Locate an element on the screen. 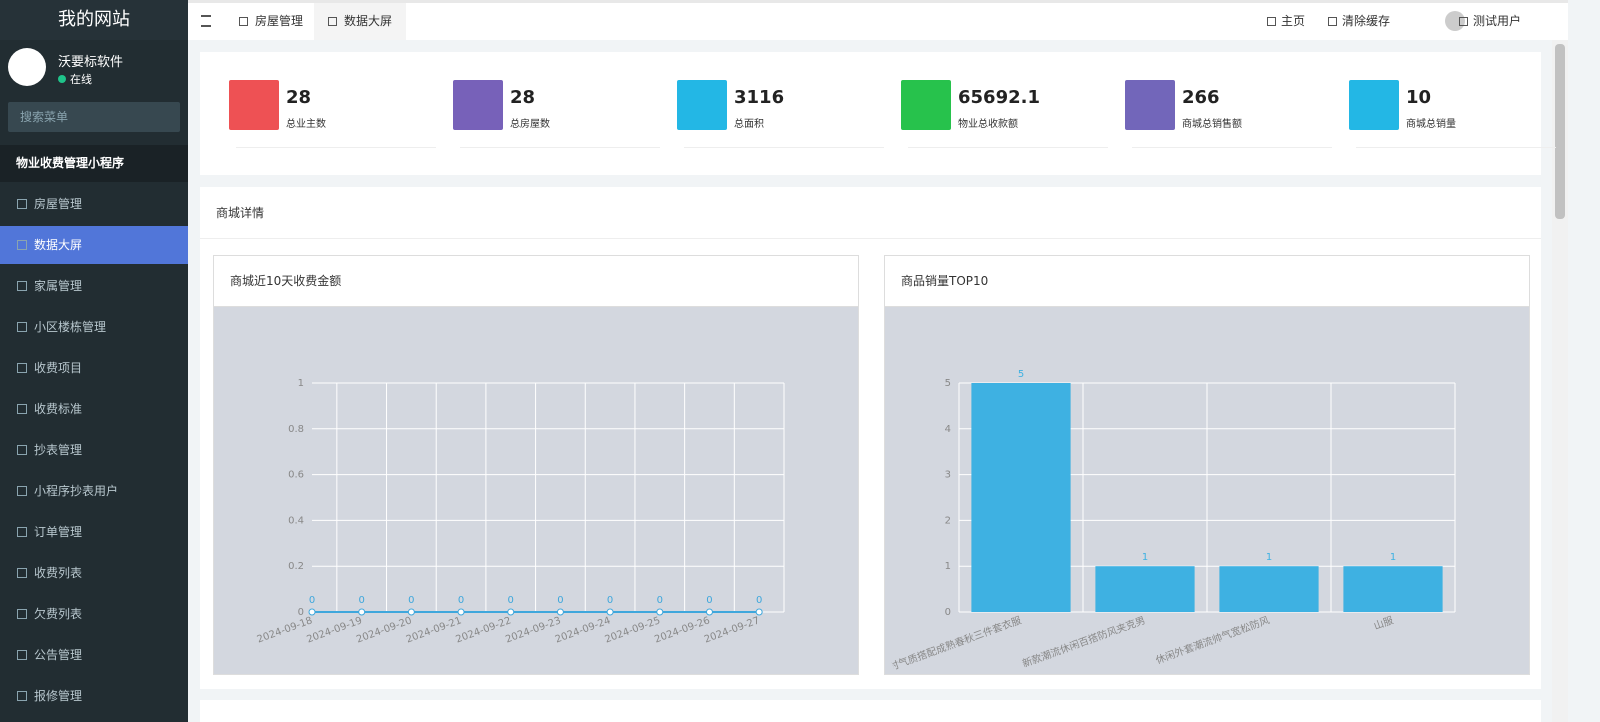 The width and height of the screenshot is (1600, 722). stat-value: 3116 is located at coordinates (759, 97).